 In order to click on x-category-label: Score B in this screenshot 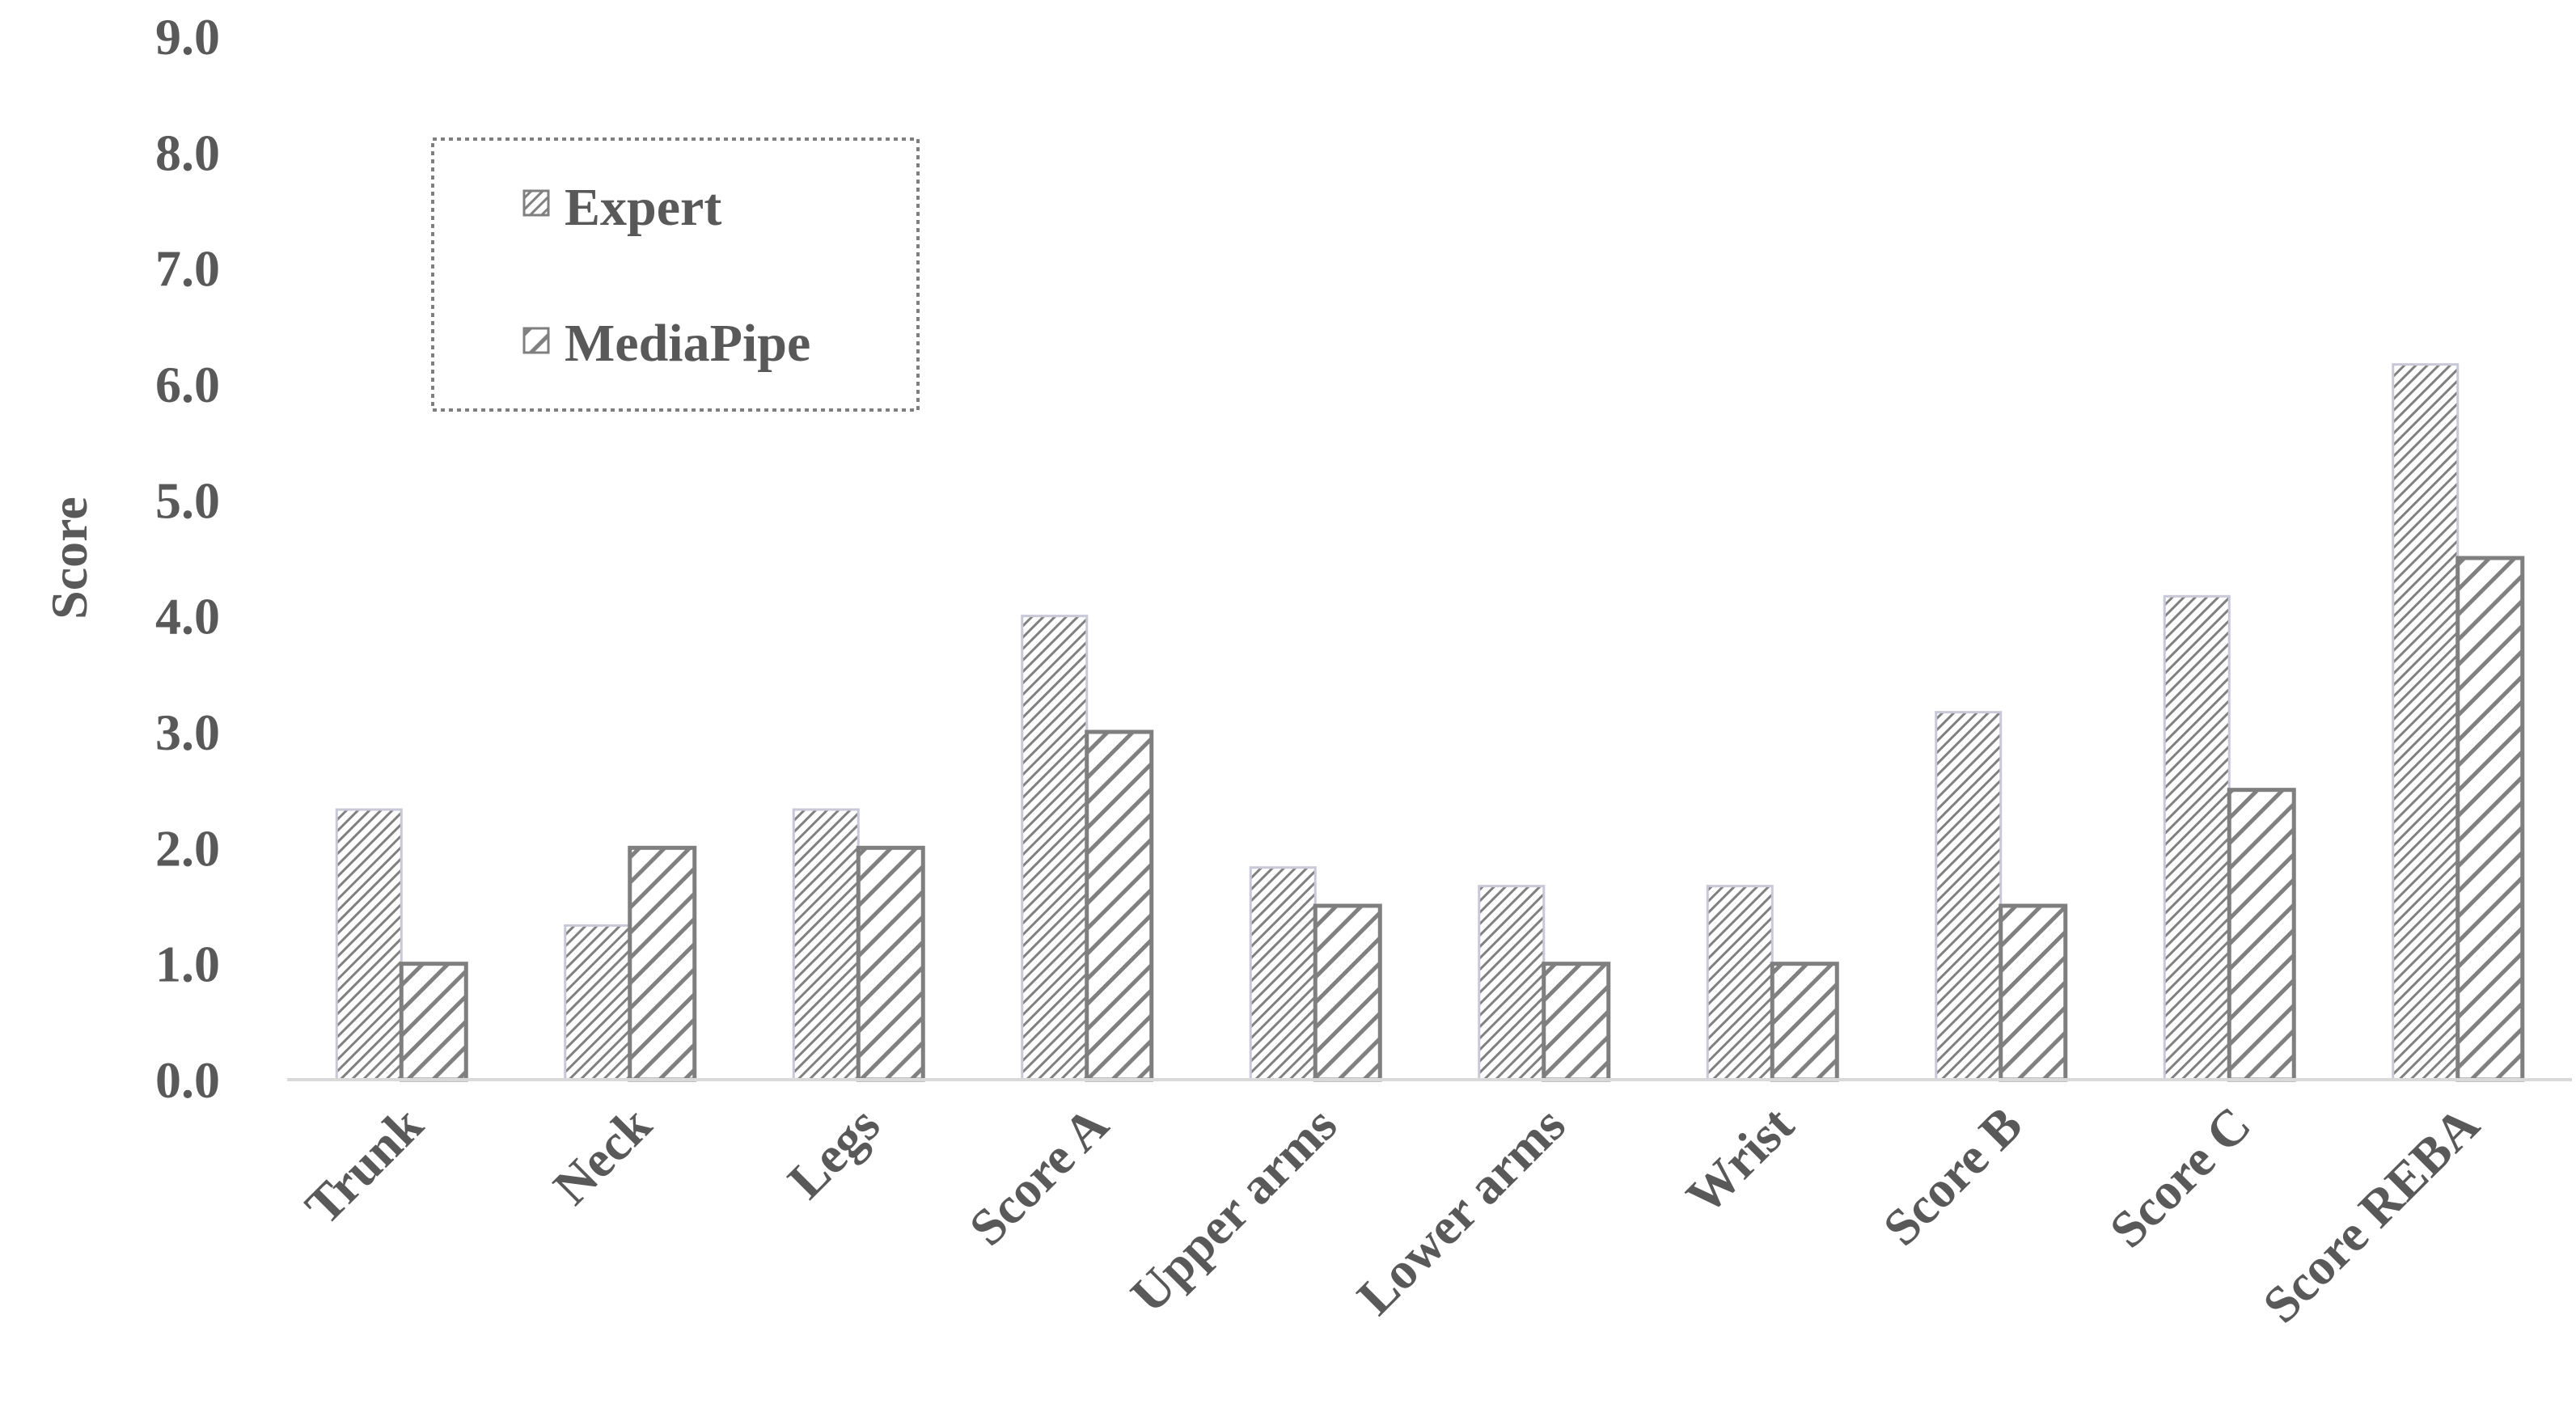, I will do `click(1953, 1176)`.